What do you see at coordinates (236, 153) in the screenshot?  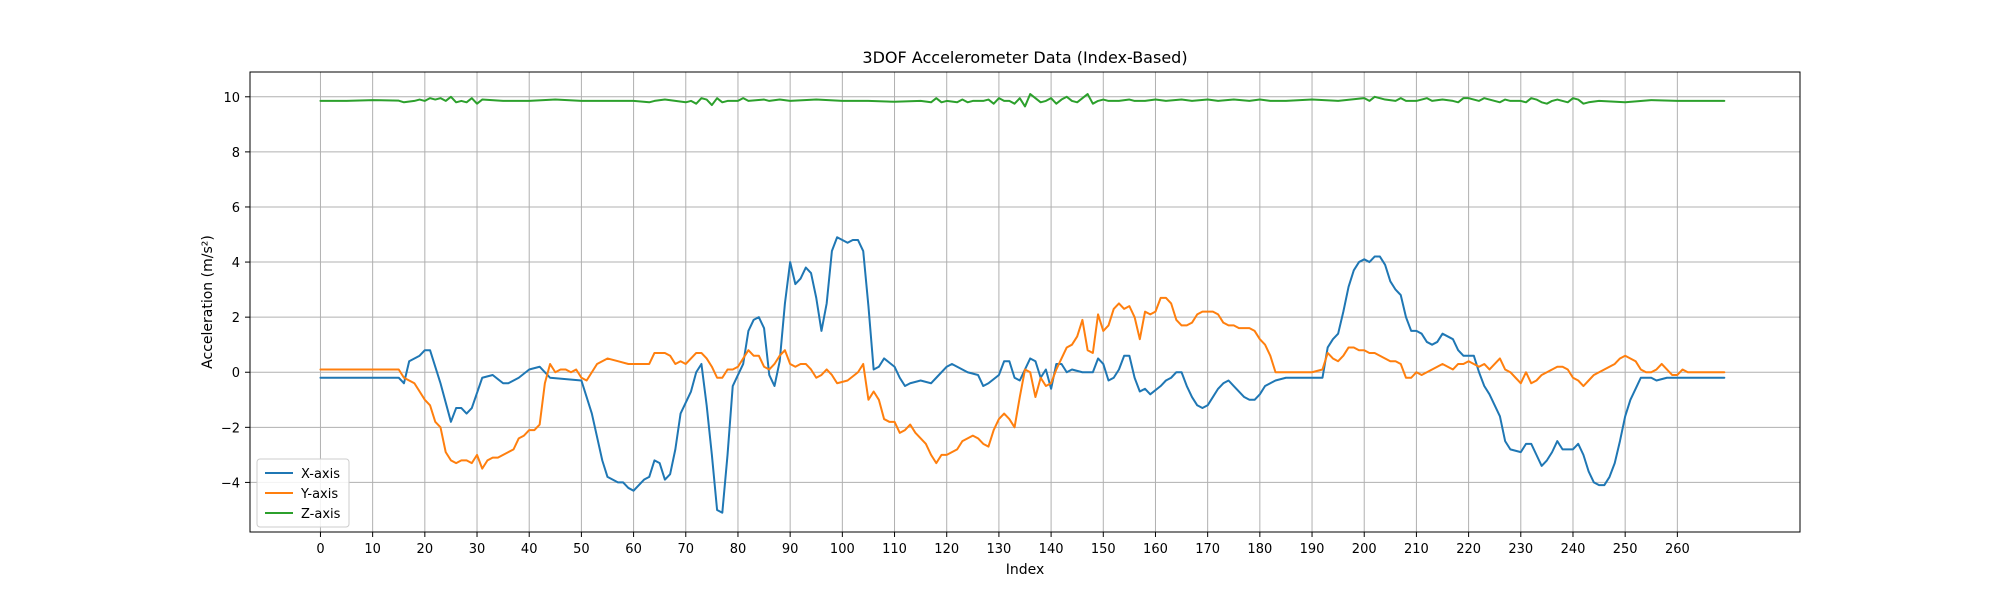 I see `y-tick-label: 8` at bounding box center [236, 153].